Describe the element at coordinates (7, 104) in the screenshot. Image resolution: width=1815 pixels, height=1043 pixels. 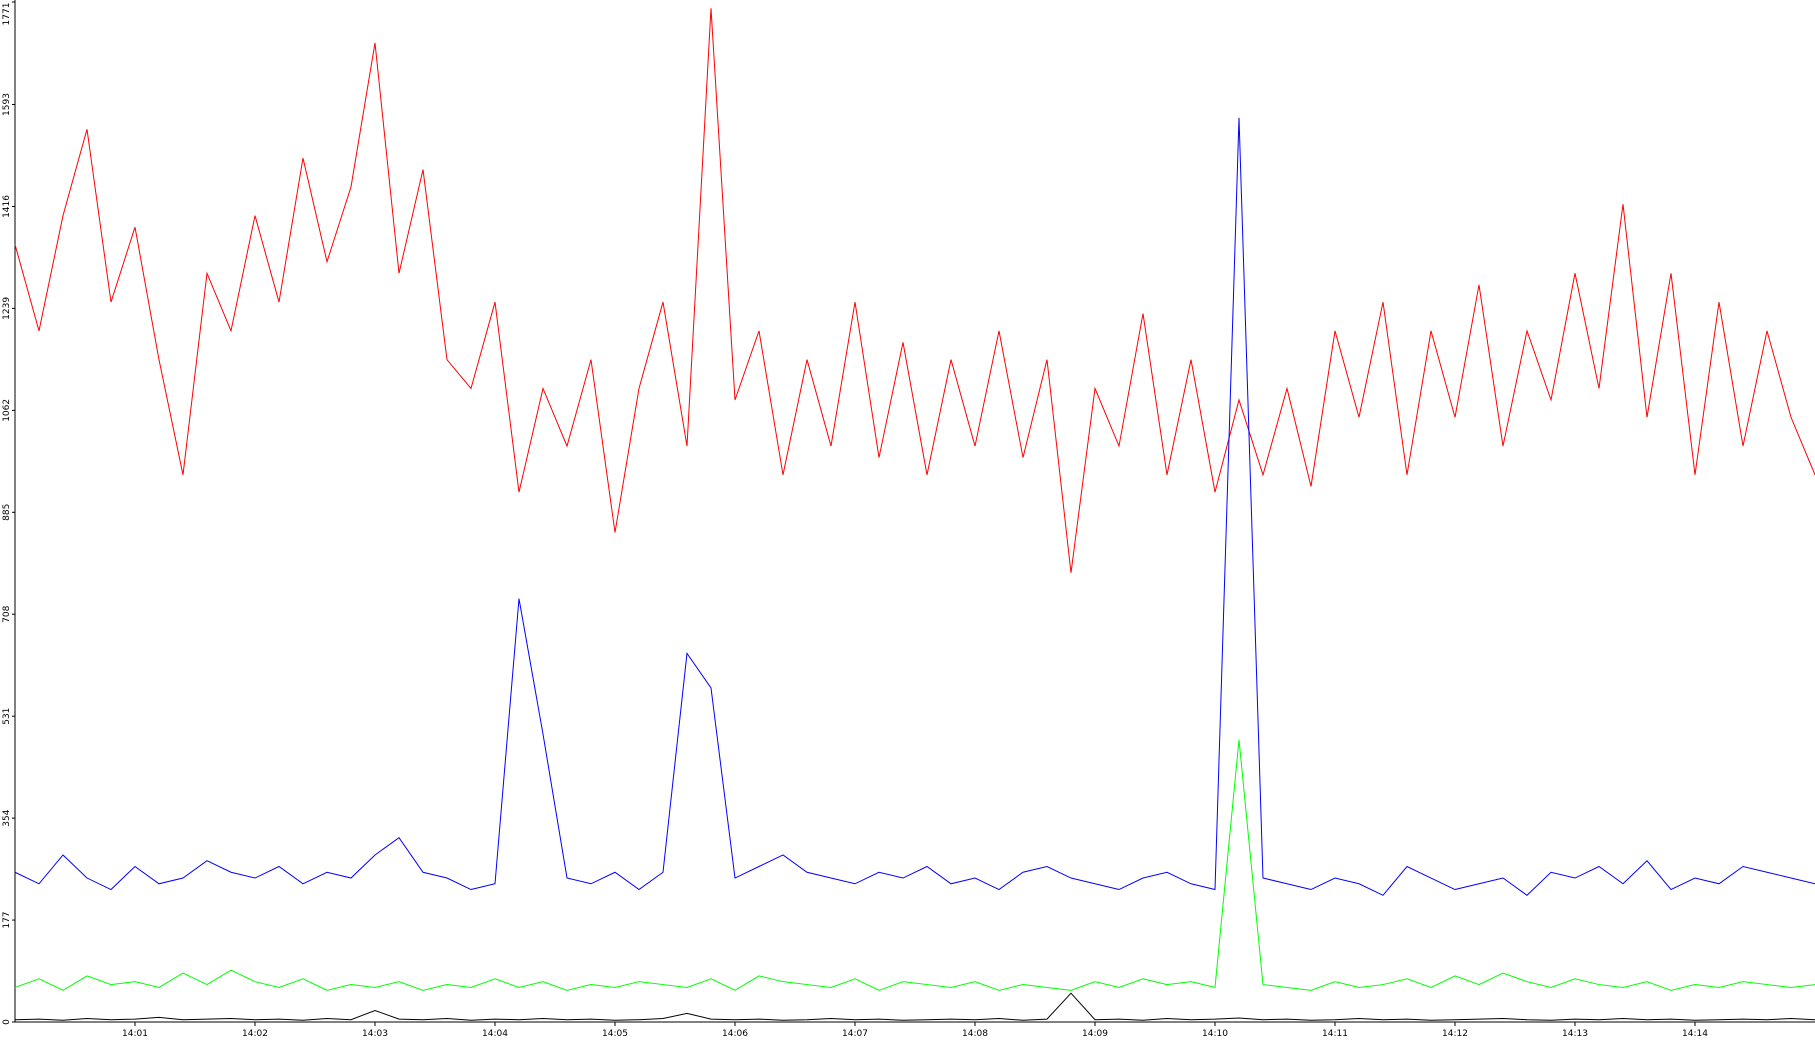
I see `y-tick-label: 1593` at that location.